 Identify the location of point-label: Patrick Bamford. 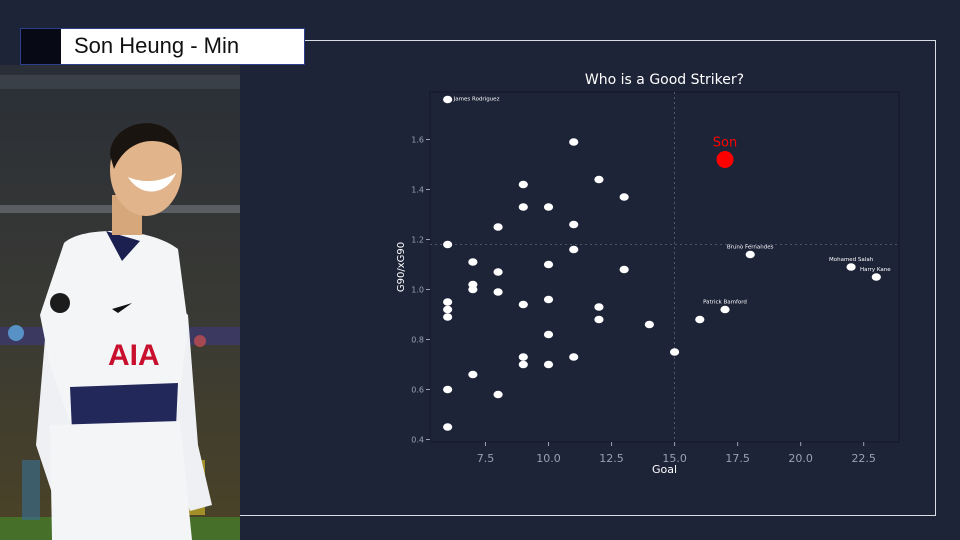
(725, 303).